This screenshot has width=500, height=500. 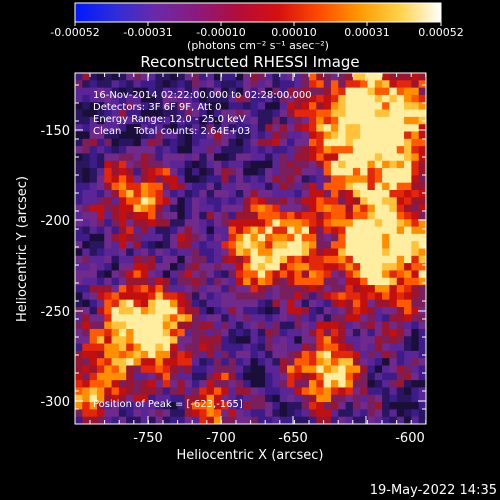 What do you see at coordinates (55, 312) in the screenshot?
I see `y-tick-label-2: -250` at bounding box center [55, 312].